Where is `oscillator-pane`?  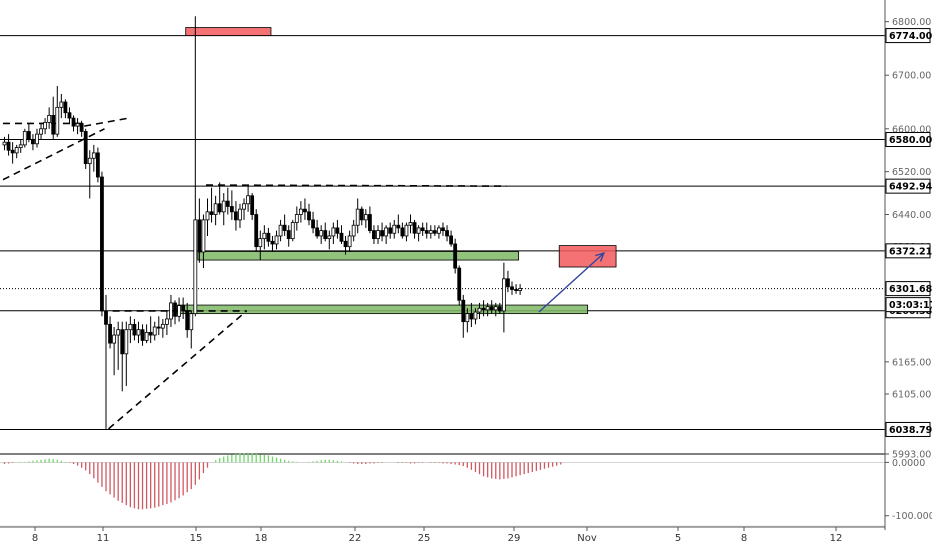 oscillator-pane is located at coordinates (442, 481).